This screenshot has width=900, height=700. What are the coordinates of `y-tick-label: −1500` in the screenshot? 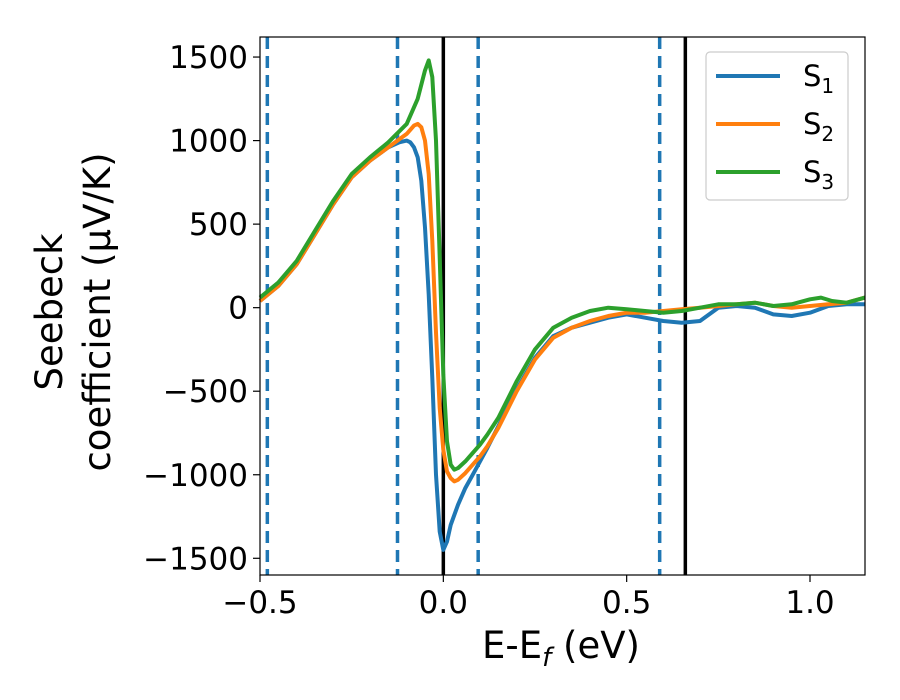 It's located at (195, 559).